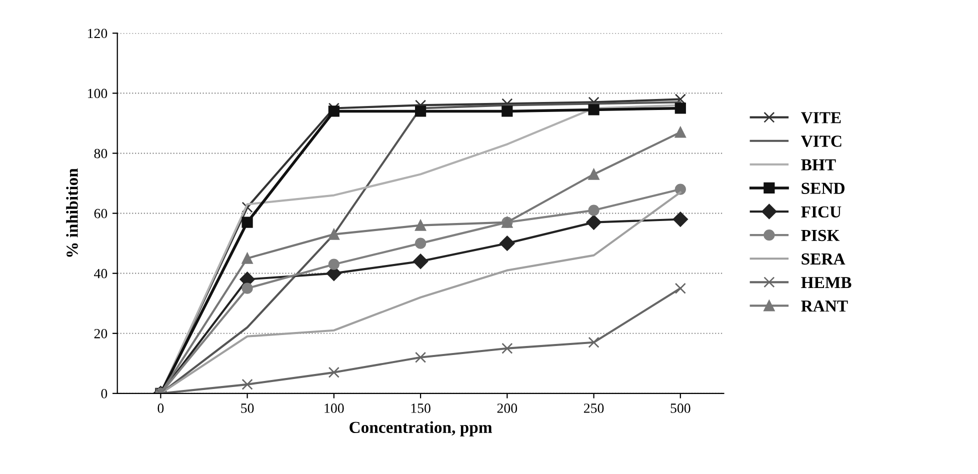  Describe the element at coordinates (104, 393) in the screenshot. I see `y-tick-label: 0` at that location.